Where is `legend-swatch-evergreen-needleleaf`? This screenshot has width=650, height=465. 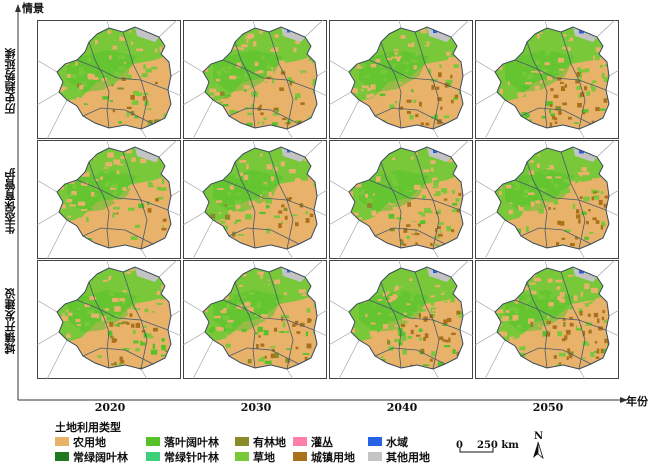 legend-swatch-evergreen-needleleaf is located at coordinates (153, 456).